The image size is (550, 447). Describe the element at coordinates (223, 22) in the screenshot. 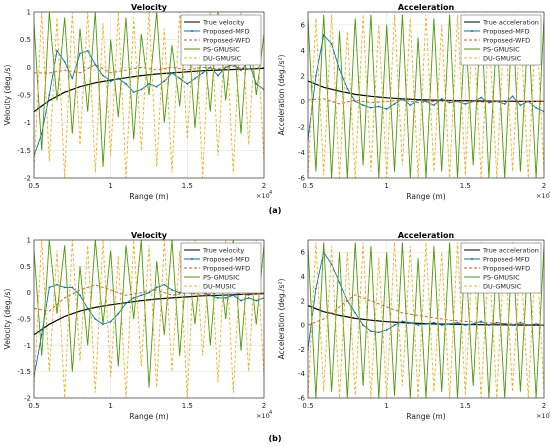

I see `legend-label: True velocity` at that location.